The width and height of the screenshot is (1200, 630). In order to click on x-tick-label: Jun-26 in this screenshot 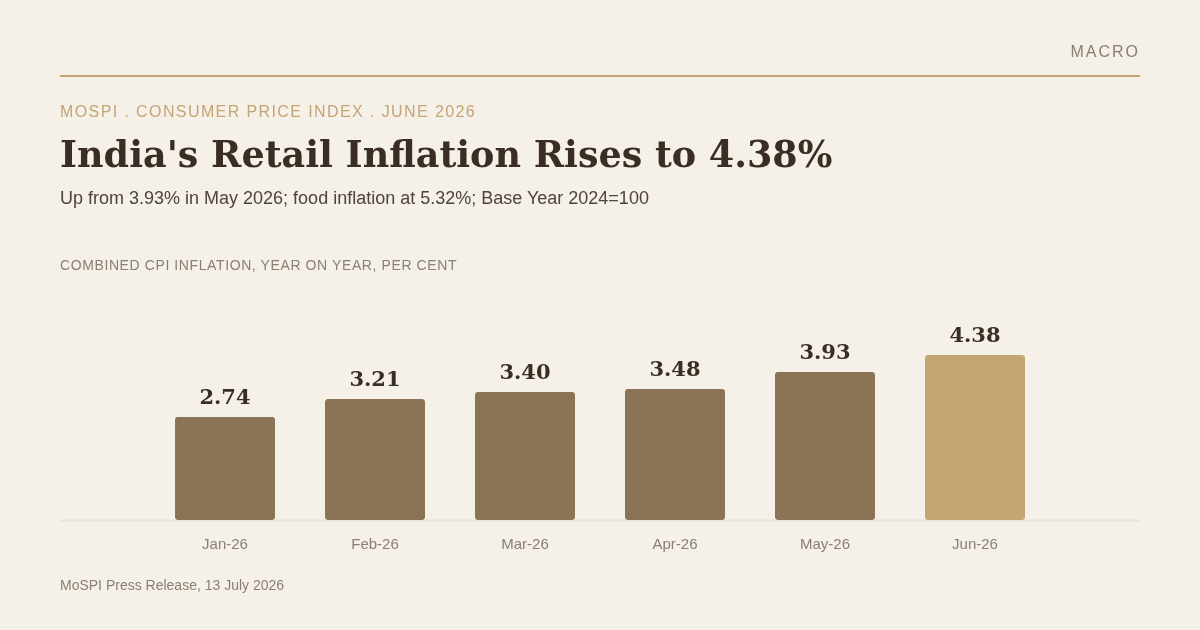, I will do `click(975, 543)`.